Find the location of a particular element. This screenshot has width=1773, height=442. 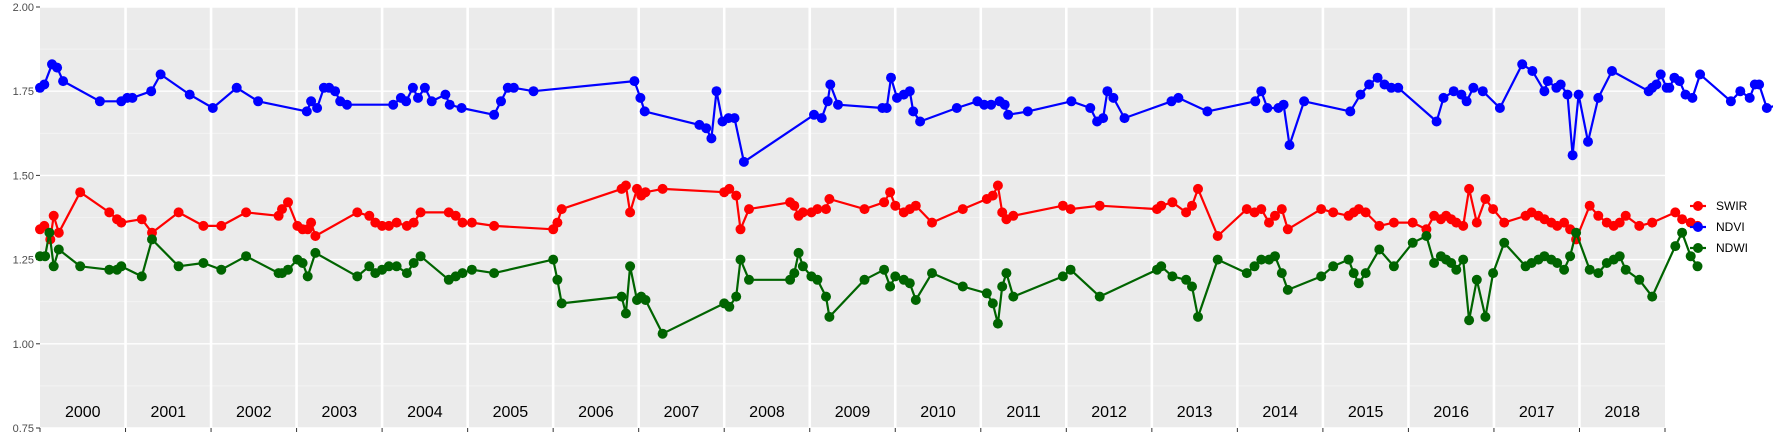

y-tick-label: 1.25 is located at coordinates (23, 261).